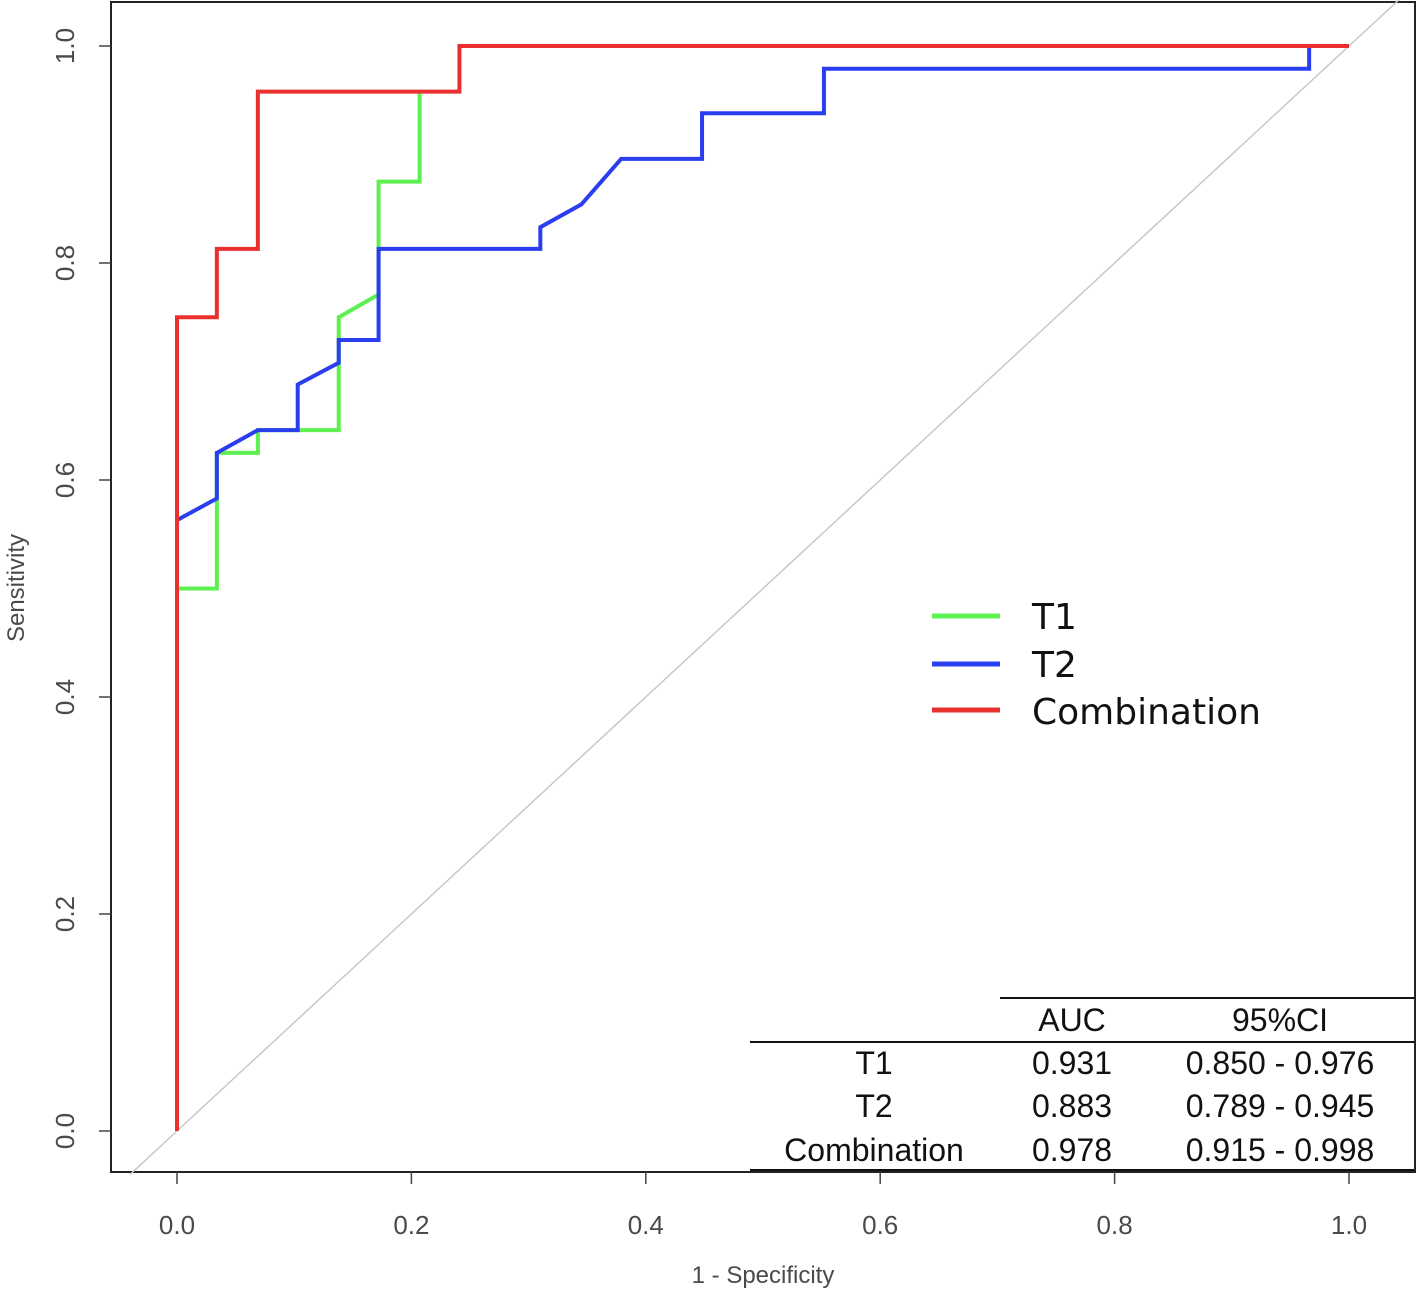 The height and width of the screenshot is (1291, 1418). I want to click on table-header-auc: AUC, so click(1072, 1020).